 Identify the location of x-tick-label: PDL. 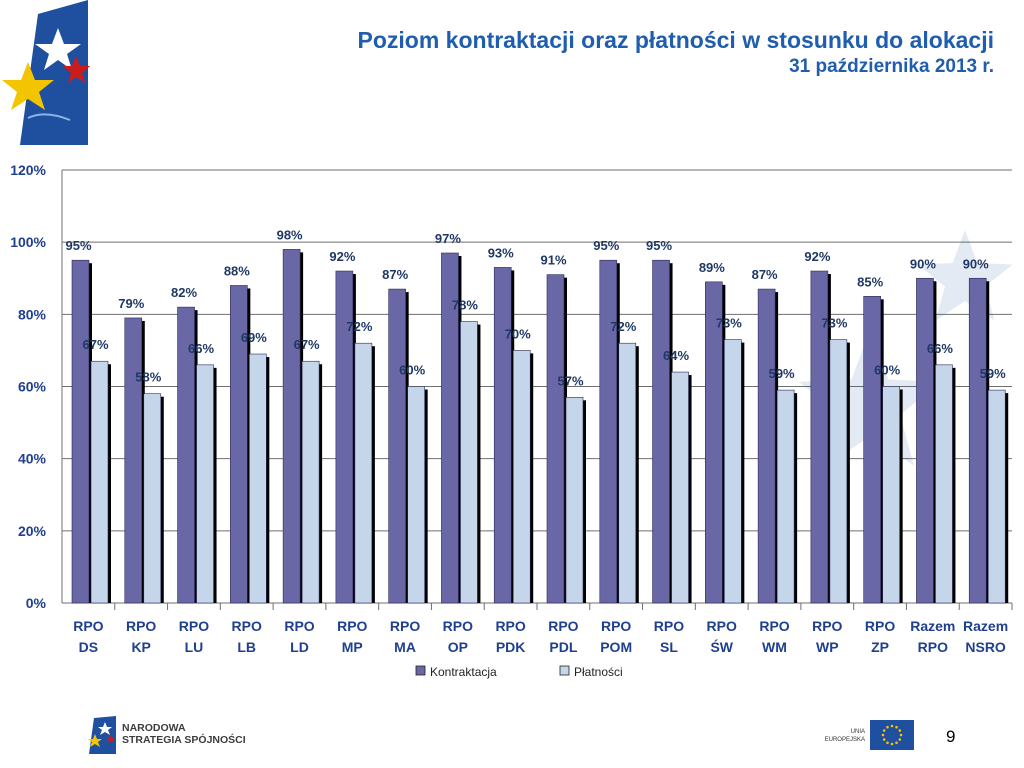
(563, 647).